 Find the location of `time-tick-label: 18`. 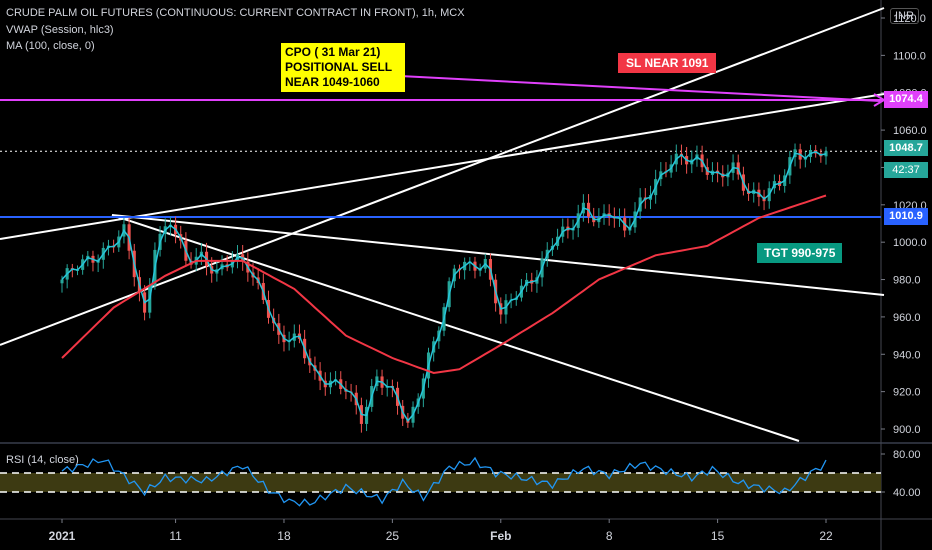

time-tick-label: 18 is located at coordinates (284, 536).